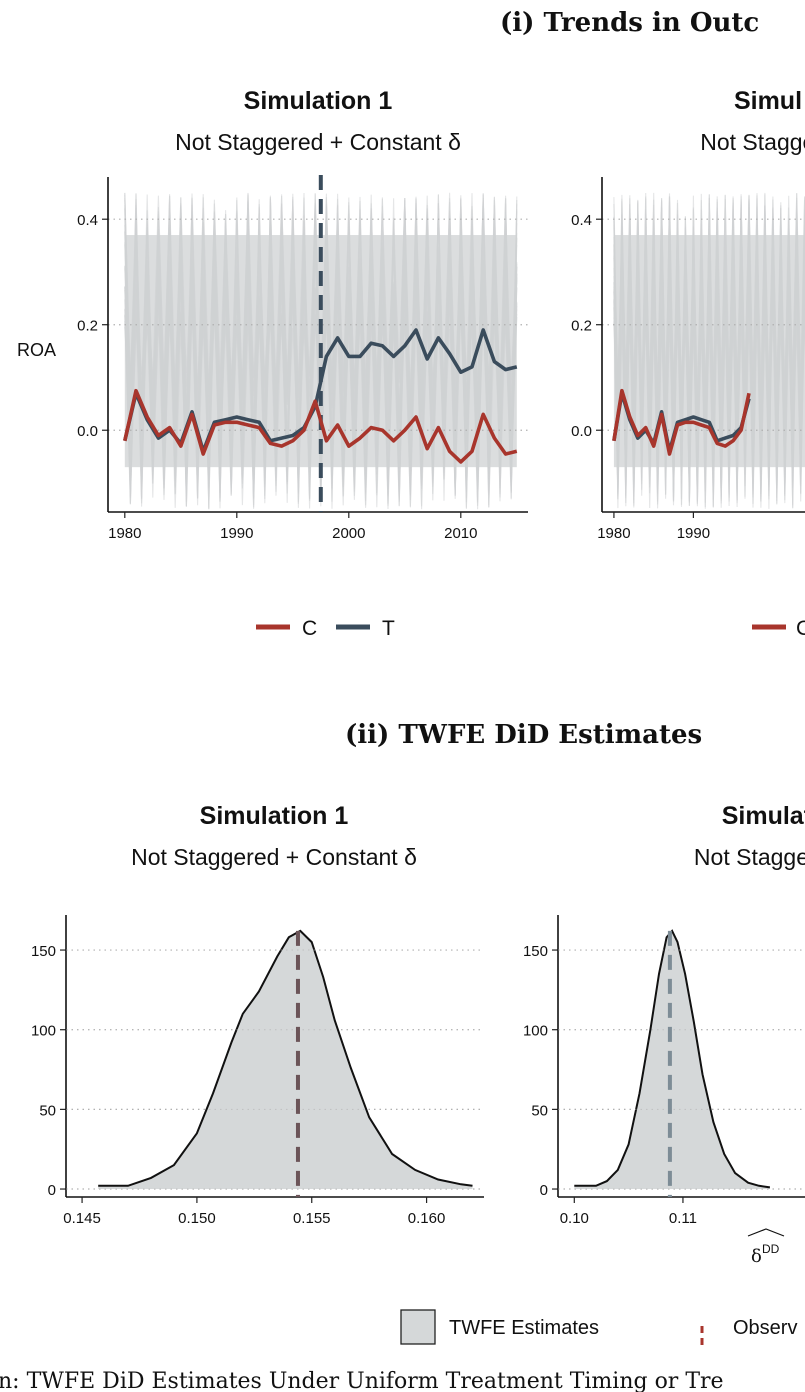 This screenshot has width=805, height=1392. I want to click on chart-subtitle: Not Staggere, so click(752, 142).